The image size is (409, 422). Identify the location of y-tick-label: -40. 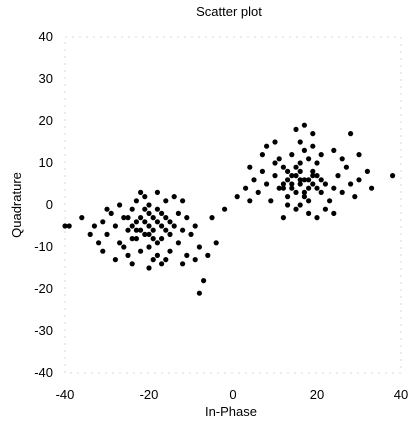
(43, 372).